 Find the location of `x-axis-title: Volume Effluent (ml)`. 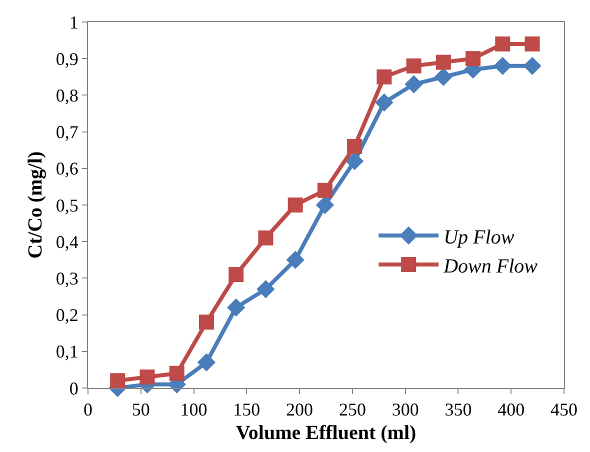

x-axis-title: Volume Effluent (ml) is located at coordinates (326, 433).